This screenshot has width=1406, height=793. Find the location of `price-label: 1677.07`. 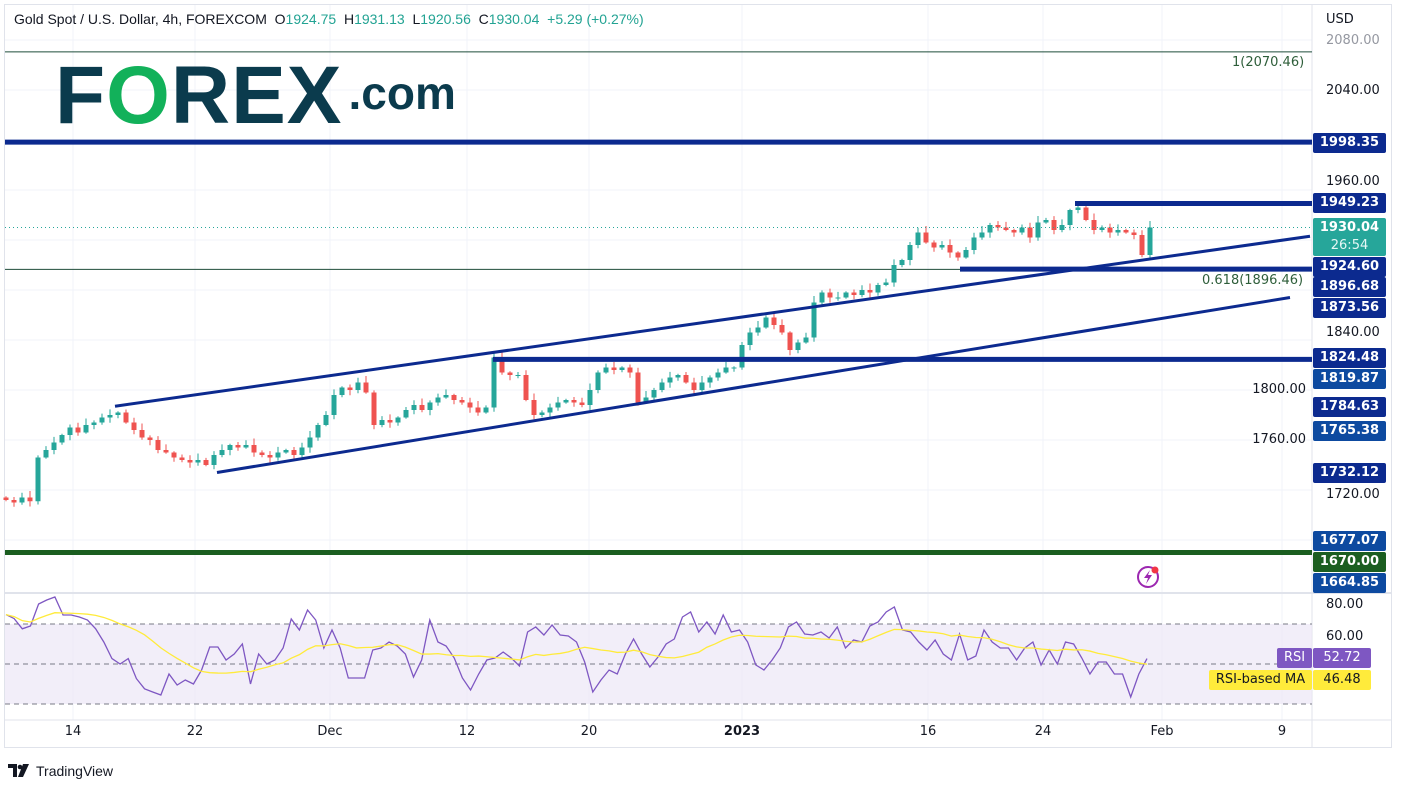

price-label: 1677.07 is located at coordinates (1349, 541).